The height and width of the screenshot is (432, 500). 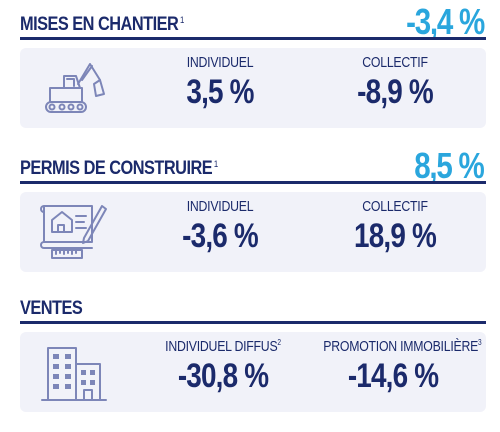 What do you see at coordinates (253, 307) in the screenshot?
I see `section-header: VENTES` at bounding box center [253, 307].